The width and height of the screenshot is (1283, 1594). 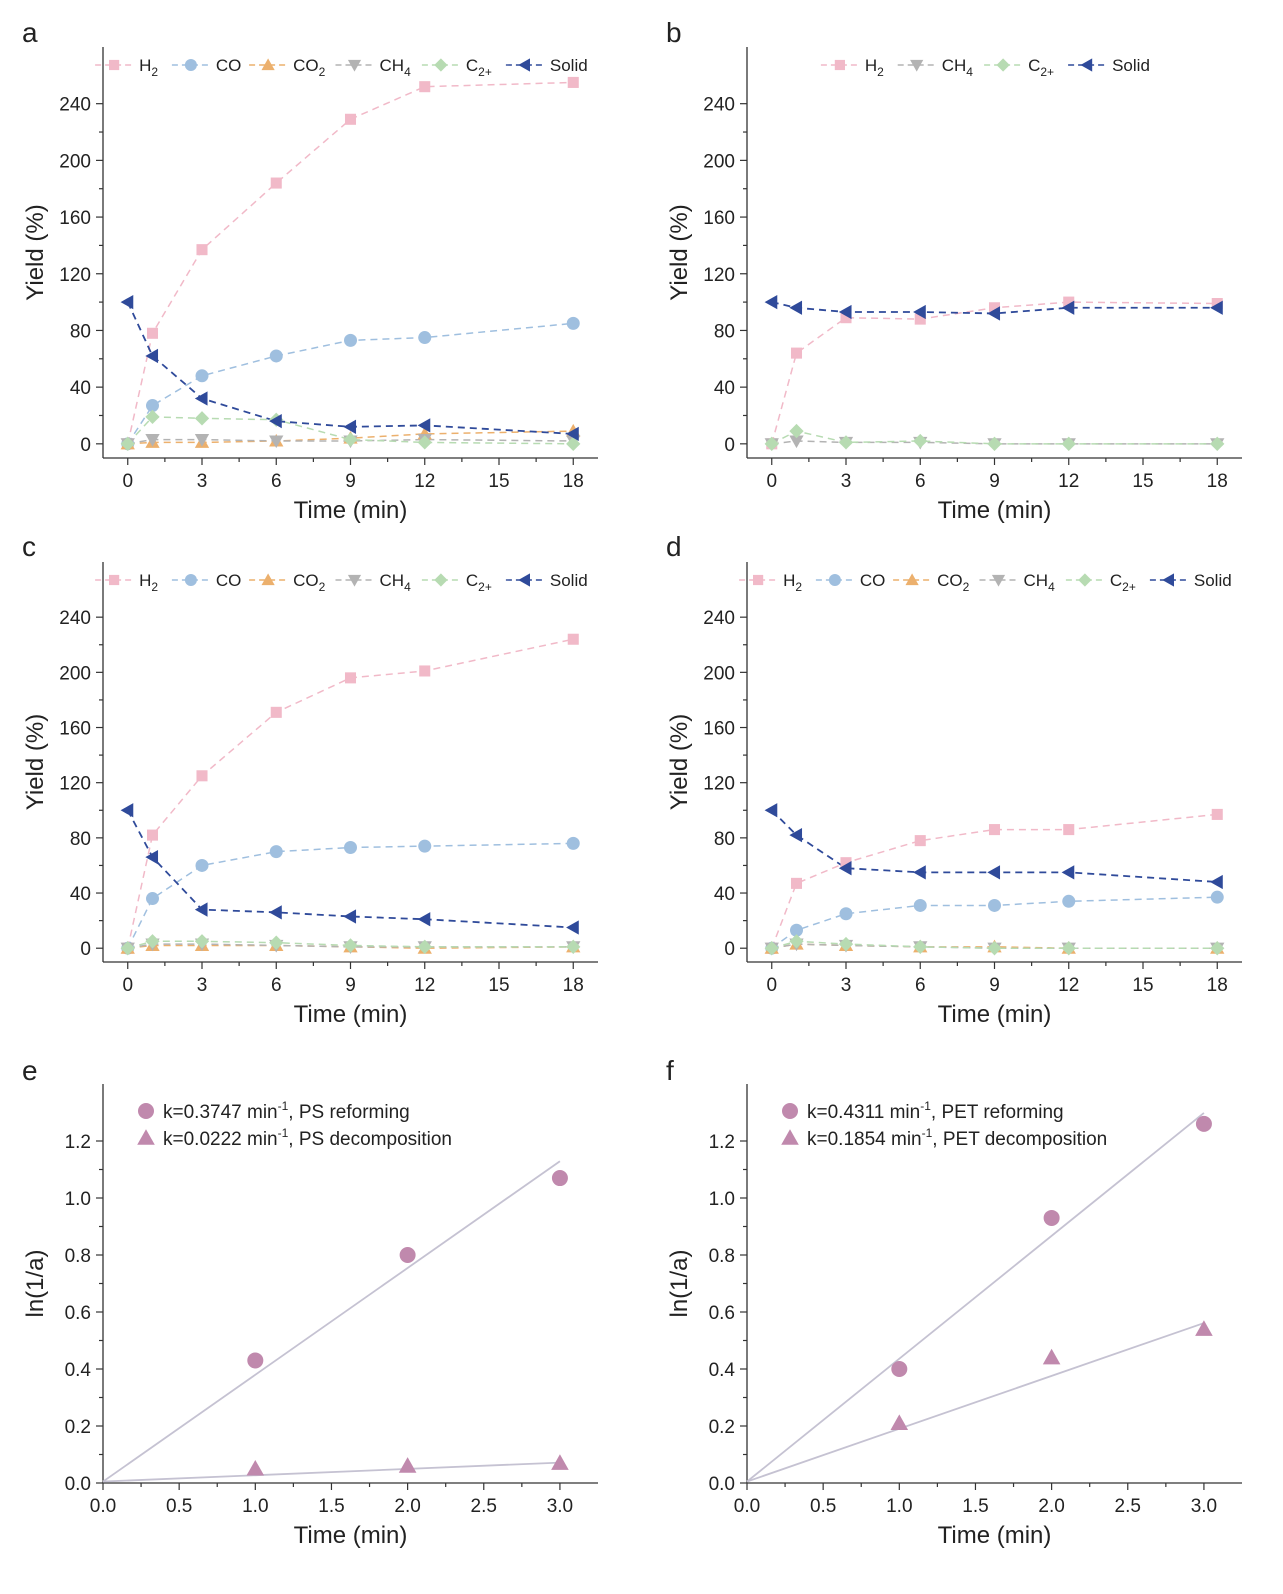 What do you see at coordinates (1068, 985) in the screenshot?
I see `x-tick-label: 12` at bounding box center [1068, 985].